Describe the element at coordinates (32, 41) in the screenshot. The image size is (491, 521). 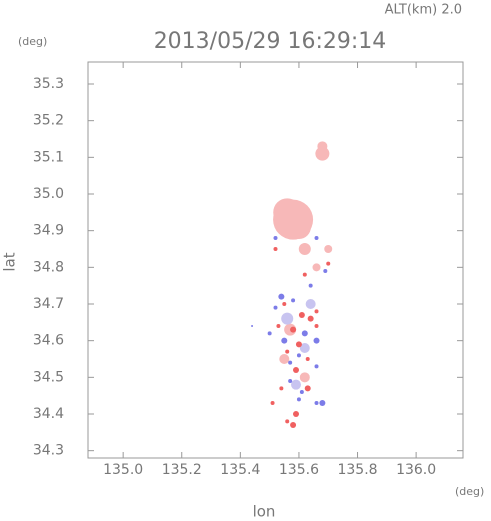
I see `y-unit: (deg)` at that location.